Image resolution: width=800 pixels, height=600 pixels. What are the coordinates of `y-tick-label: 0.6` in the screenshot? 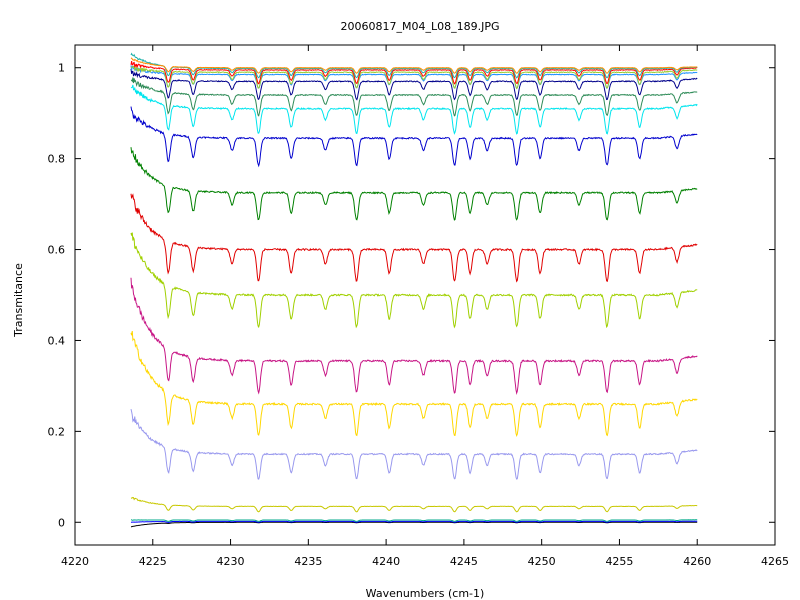 It's located at (57, 250).